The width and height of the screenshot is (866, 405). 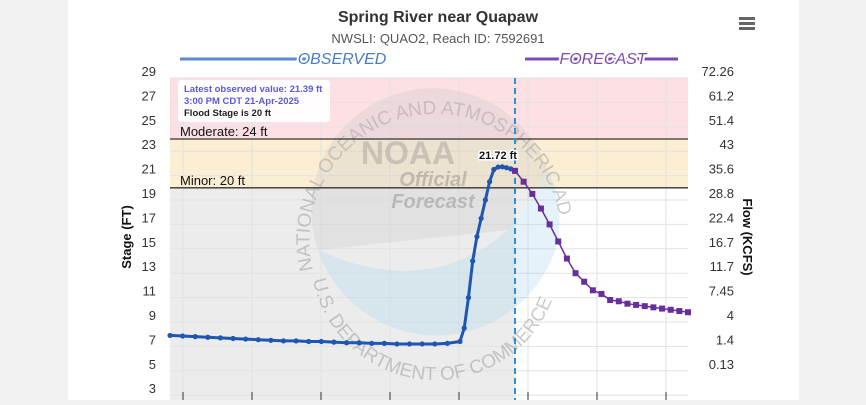 What do you see at coordinates (253, 89) in the screenshot?
I see `tooltip-latest-value: Latest observed value: 21.39 ft` at bounding box center [253, 89].